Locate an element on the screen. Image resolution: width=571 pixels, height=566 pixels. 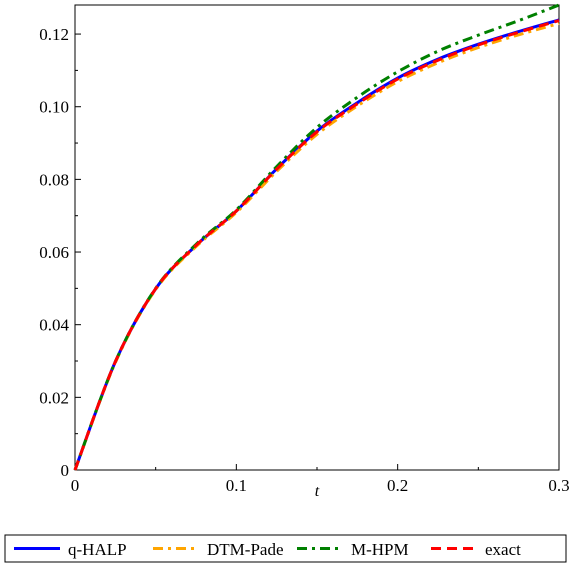
legend-label: exact is located at coordinates (503, 549).